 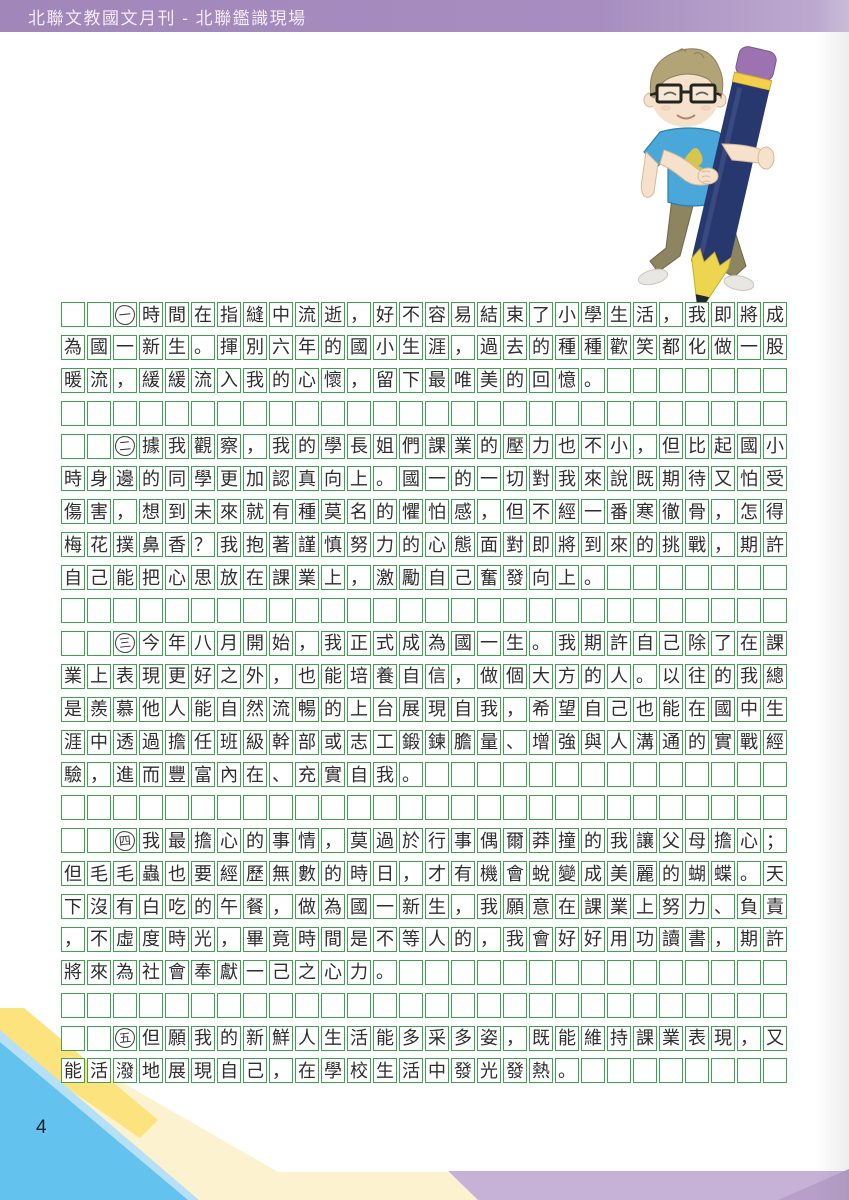 I want to click on character-cell: 對, so click(x=515, y=545).